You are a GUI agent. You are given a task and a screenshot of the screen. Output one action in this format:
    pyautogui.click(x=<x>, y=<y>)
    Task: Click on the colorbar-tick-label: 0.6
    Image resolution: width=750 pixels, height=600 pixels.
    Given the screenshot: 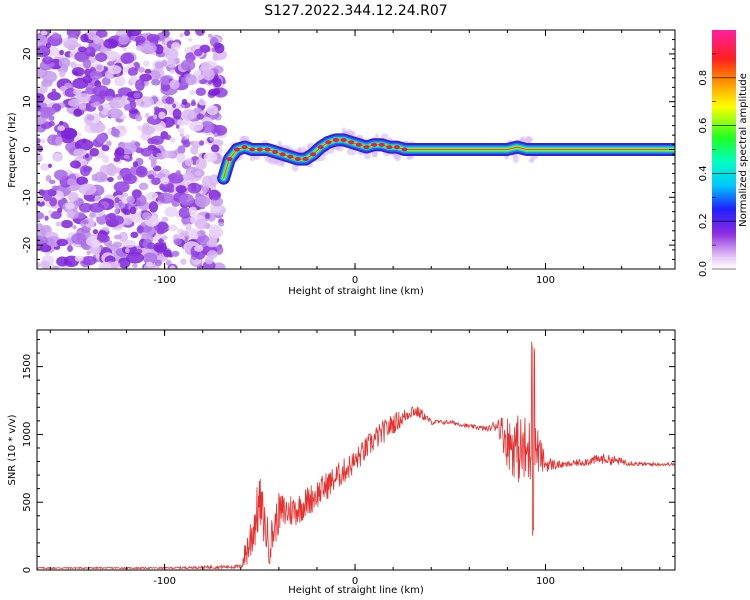 What is the action you would take?
    pyautogui.click(x=703, y=126)
    